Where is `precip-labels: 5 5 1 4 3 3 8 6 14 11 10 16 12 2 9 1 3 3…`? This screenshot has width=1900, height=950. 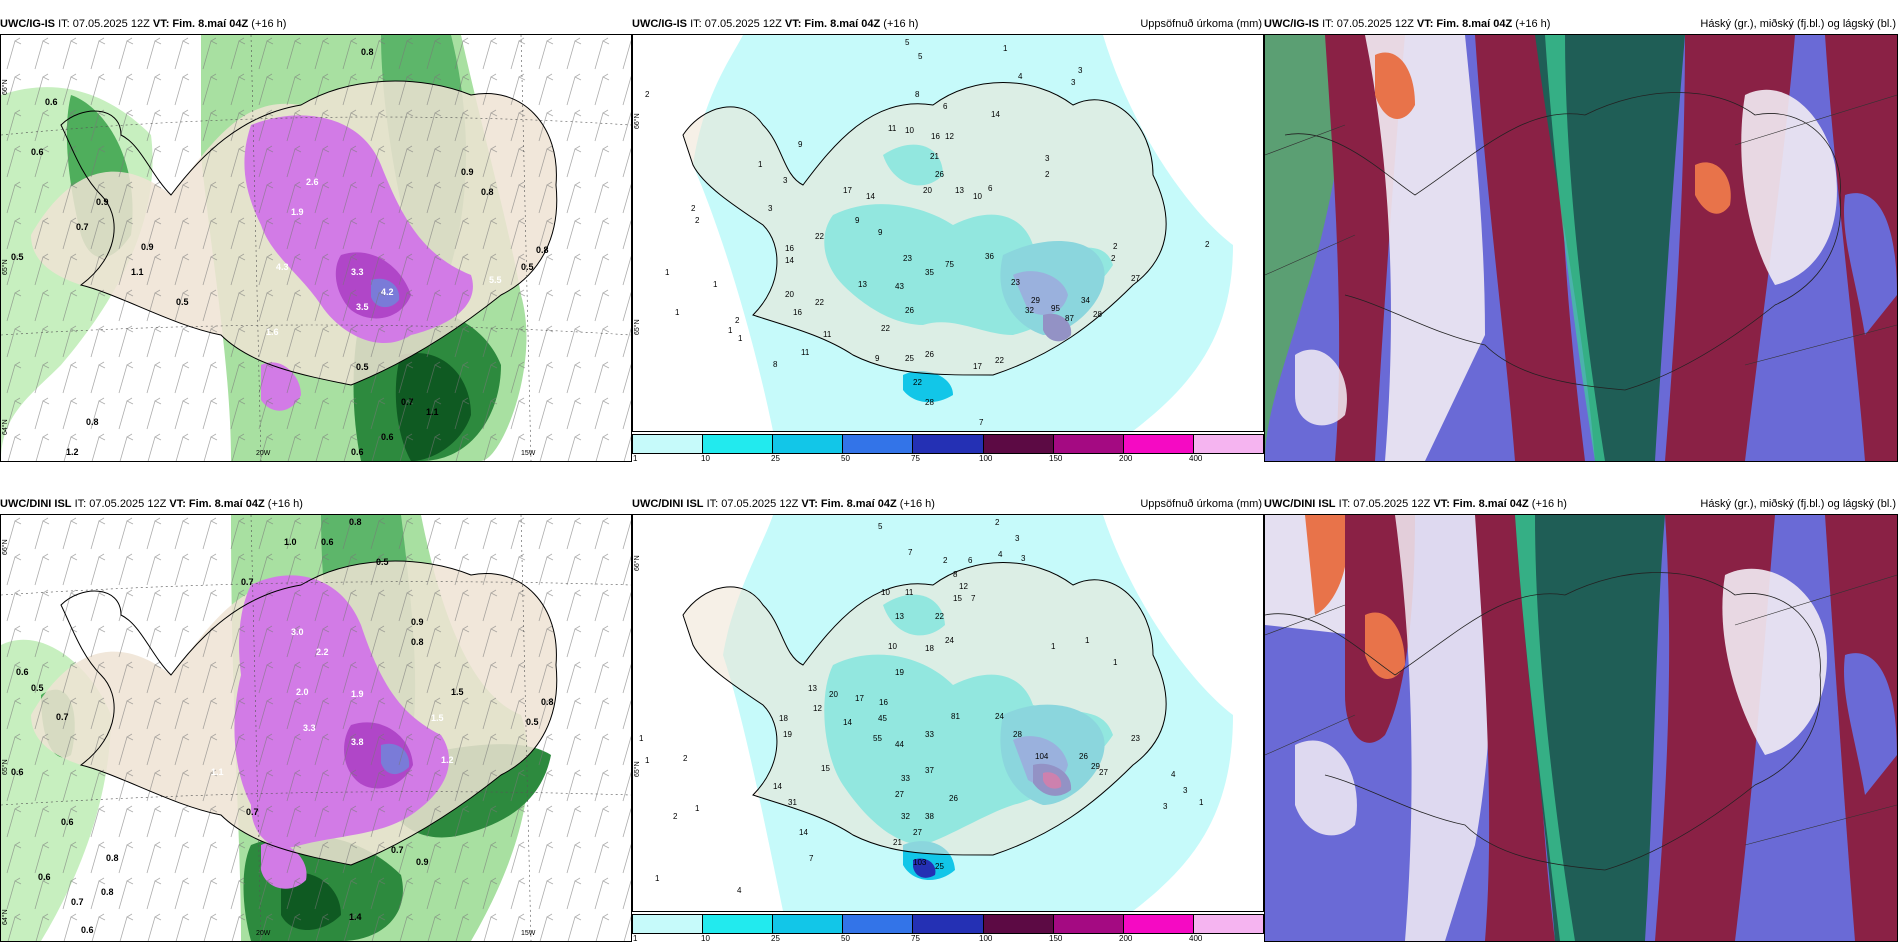
precip-labels: 5 5 1 4 3 3 8 6 14 11 10 16 12 2 9 1 3 3… is located at coordinates (927, 232).